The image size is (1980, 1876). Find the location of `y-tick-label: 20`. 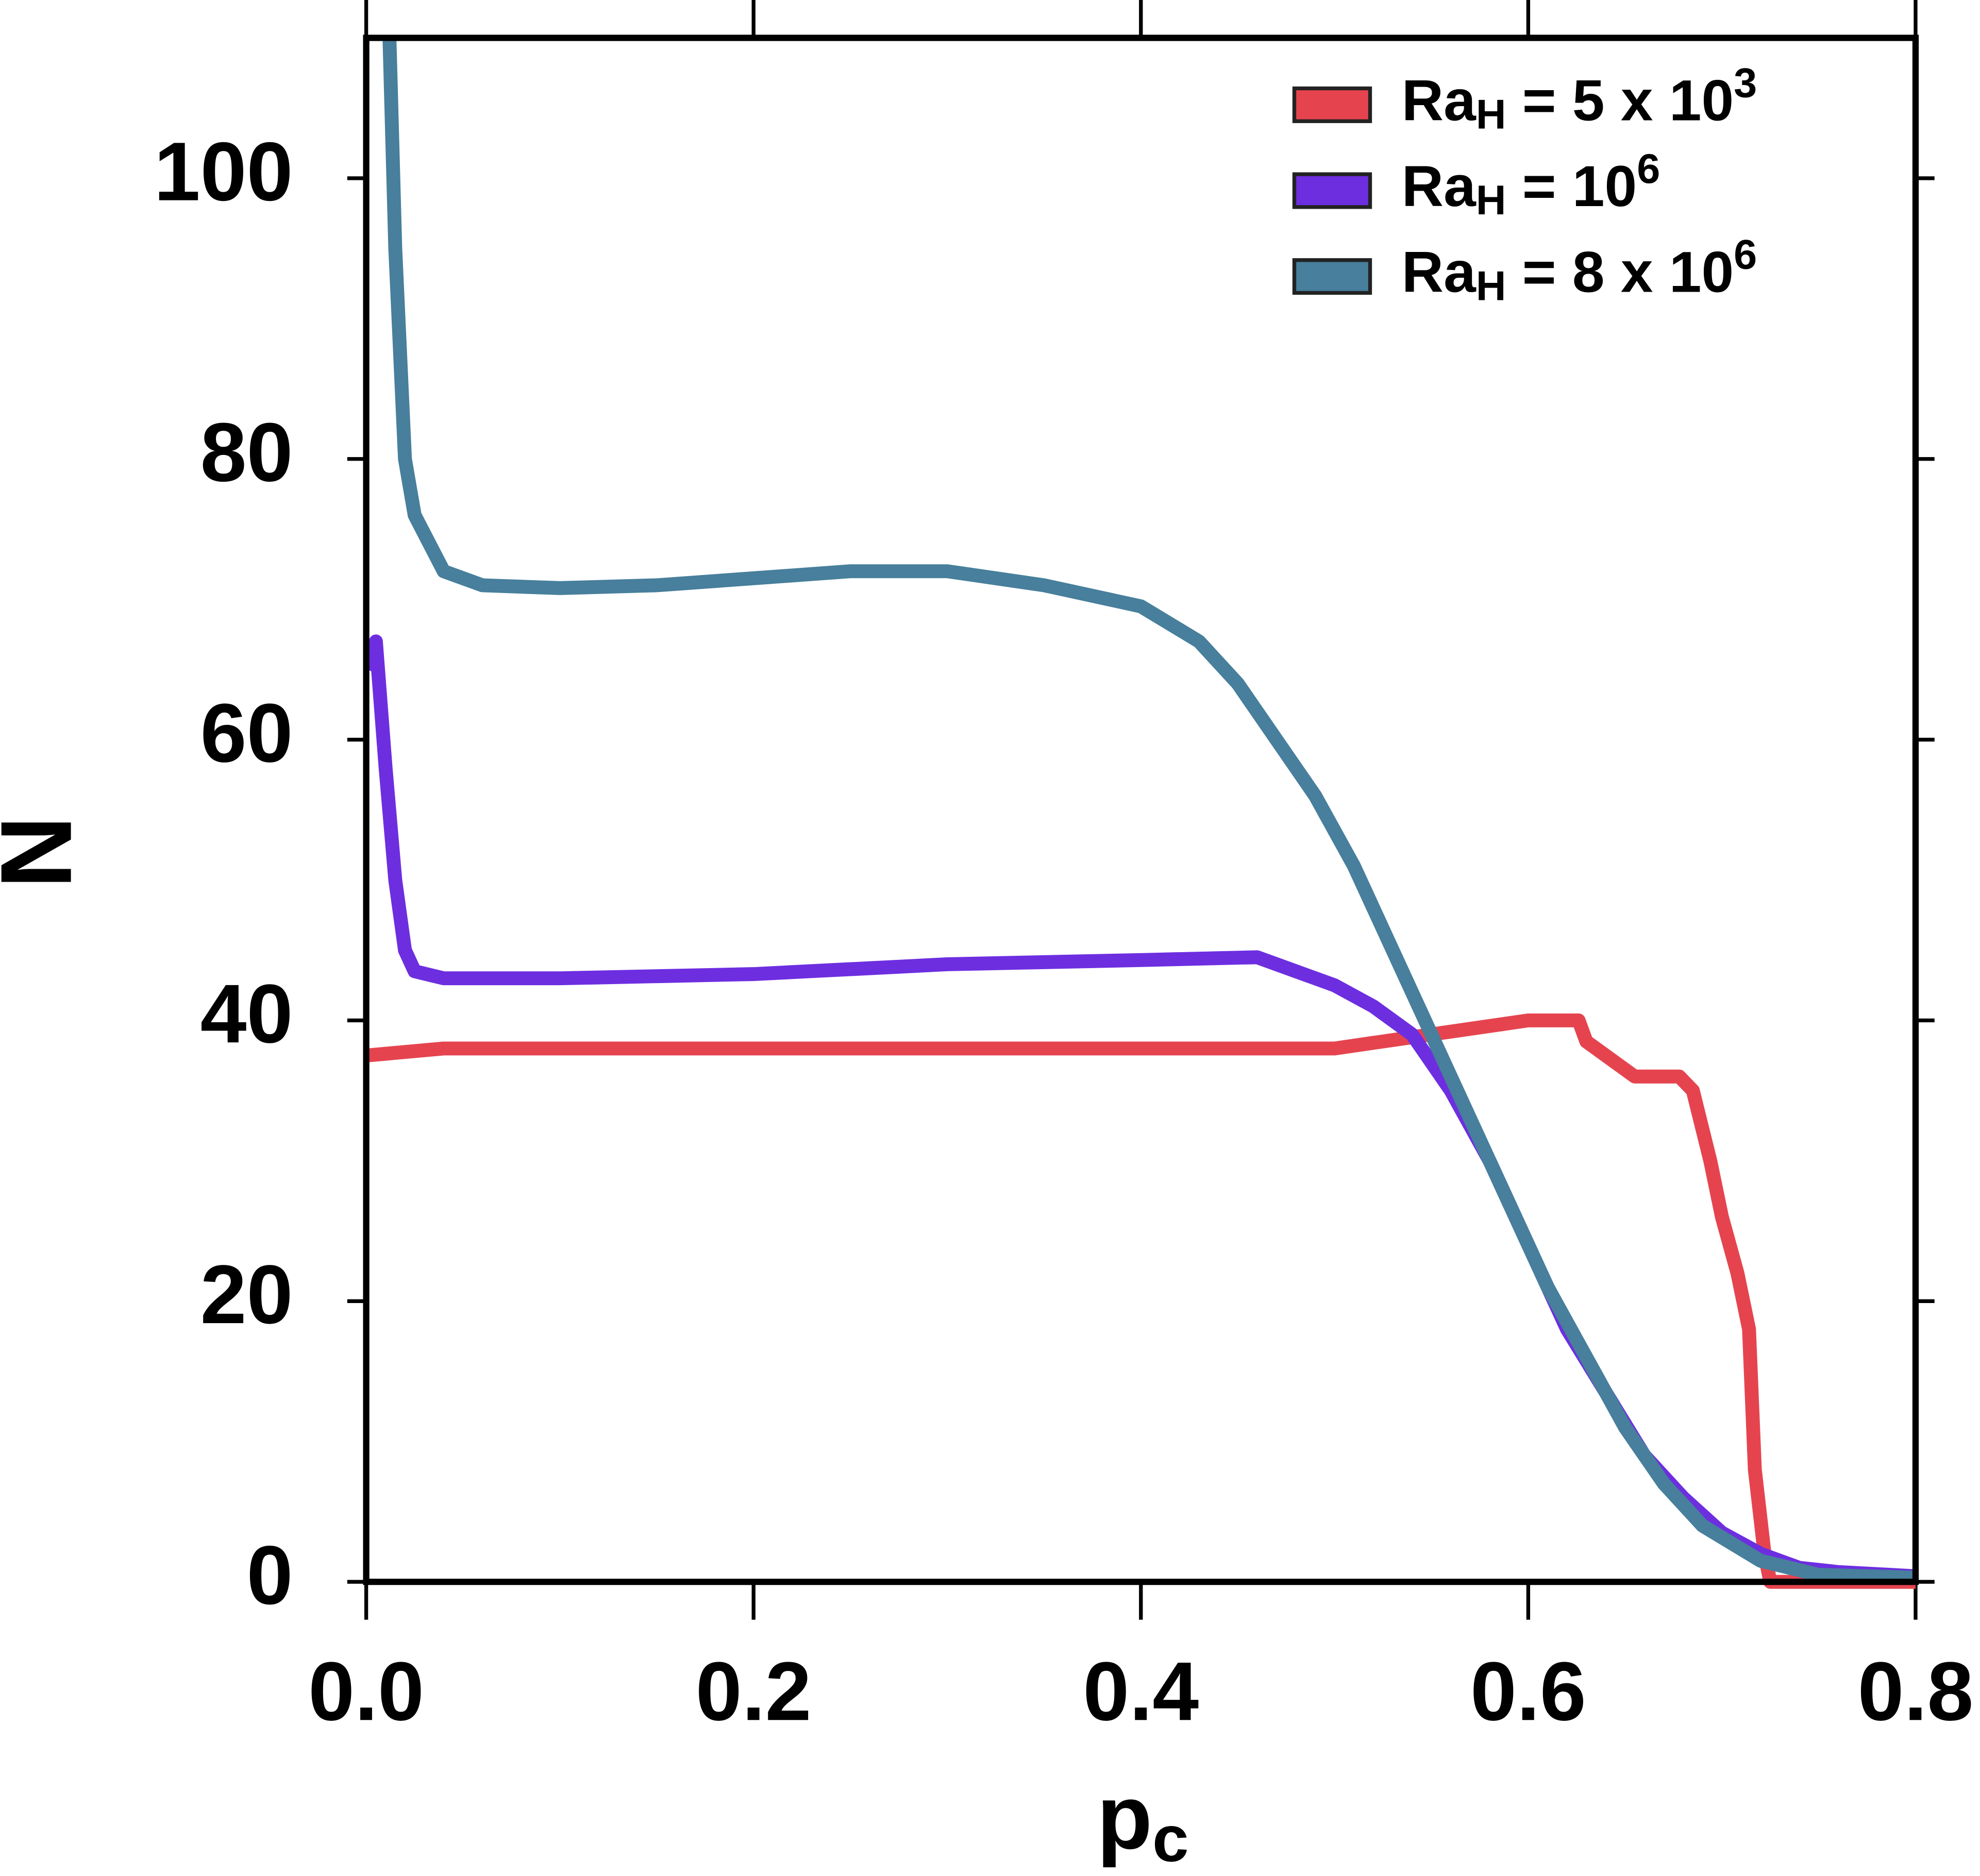

y-tick-label: 20 is located at coordinates (246, 1294).